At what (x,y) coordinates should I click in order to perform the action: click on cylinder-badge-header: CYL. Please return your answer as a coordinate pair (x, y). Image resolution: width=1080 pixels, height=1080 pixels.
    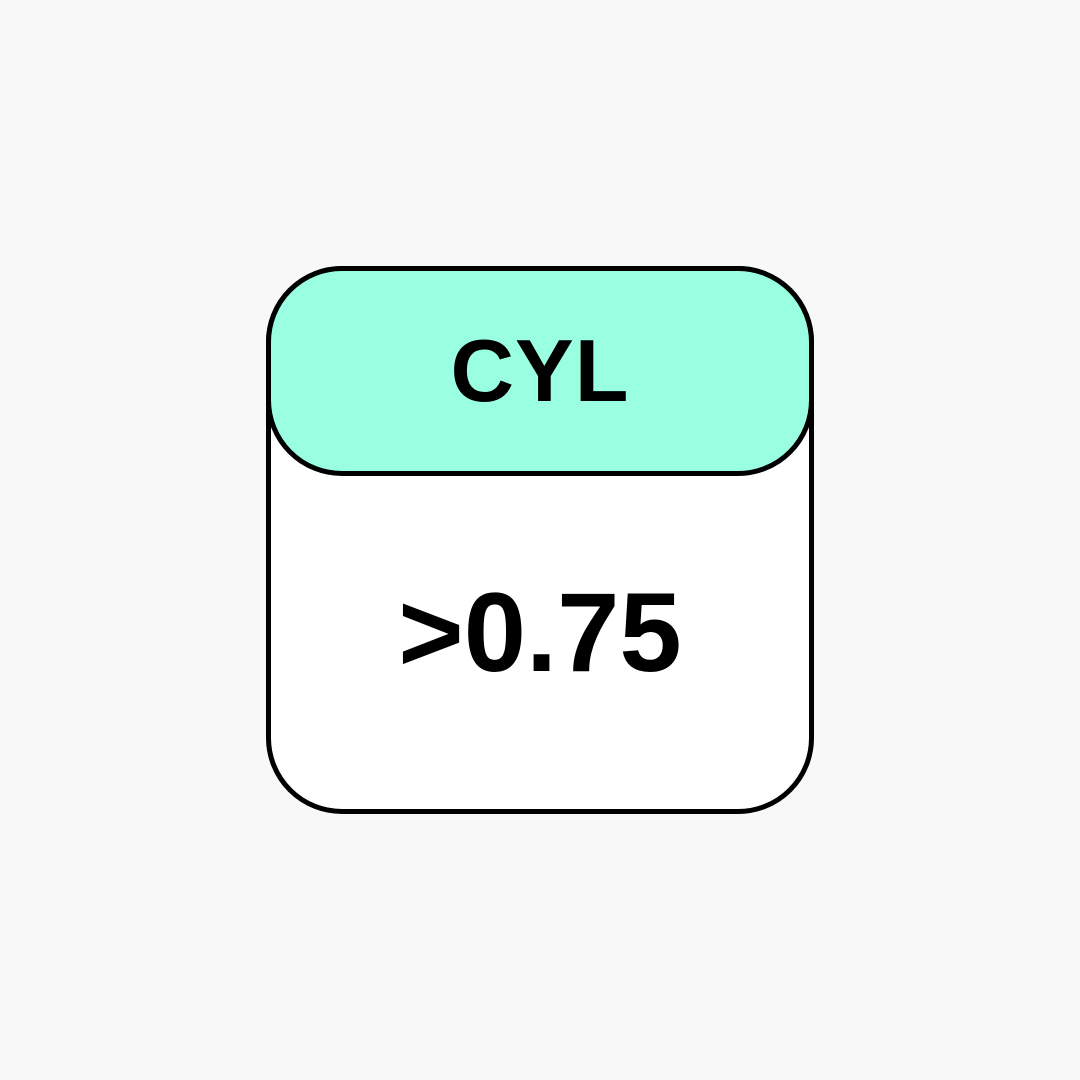
    Looking at the image, I should click on (540, 371).